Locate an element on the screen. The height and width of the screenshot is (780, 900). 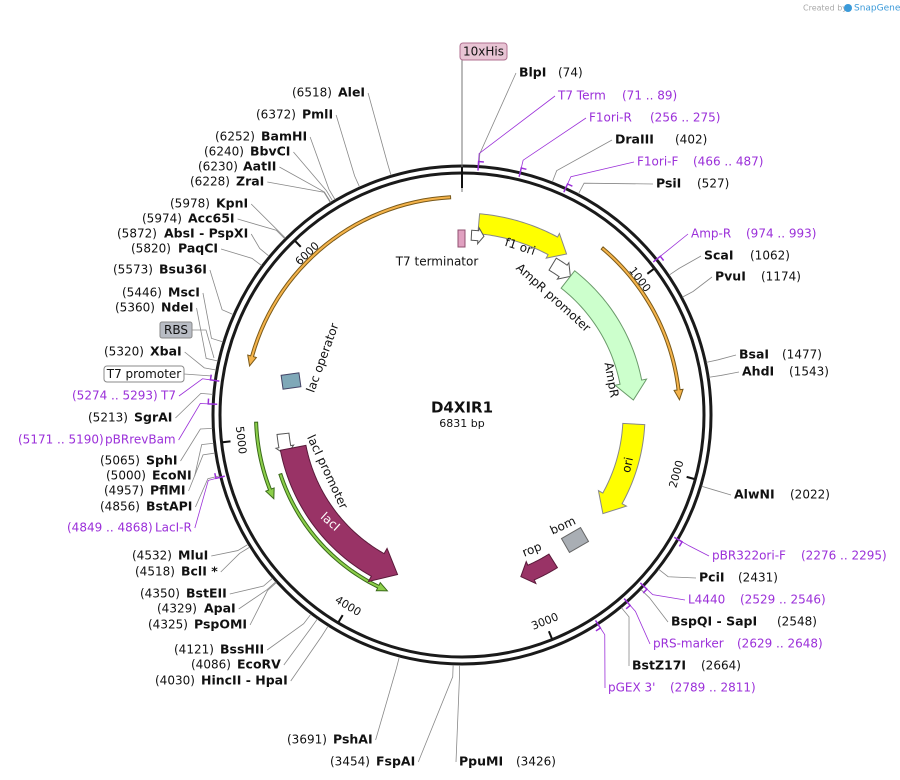
site-name: BssHII is located at coordinates (242, 649).